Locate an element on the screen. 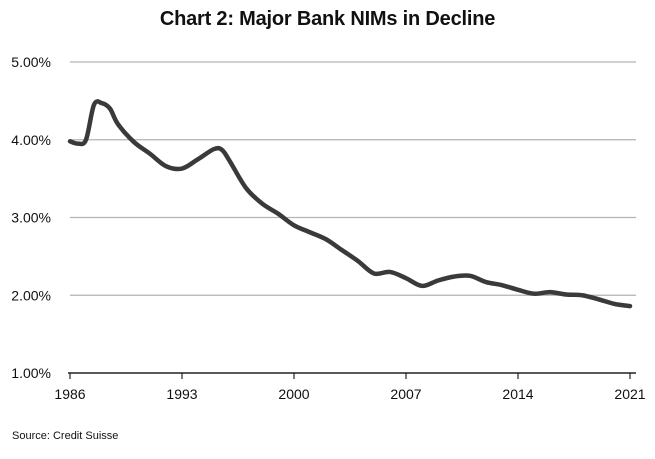 This screenshot has width=655, height=459. x-tick-label: 2007 is located at coordinates (405, 394).